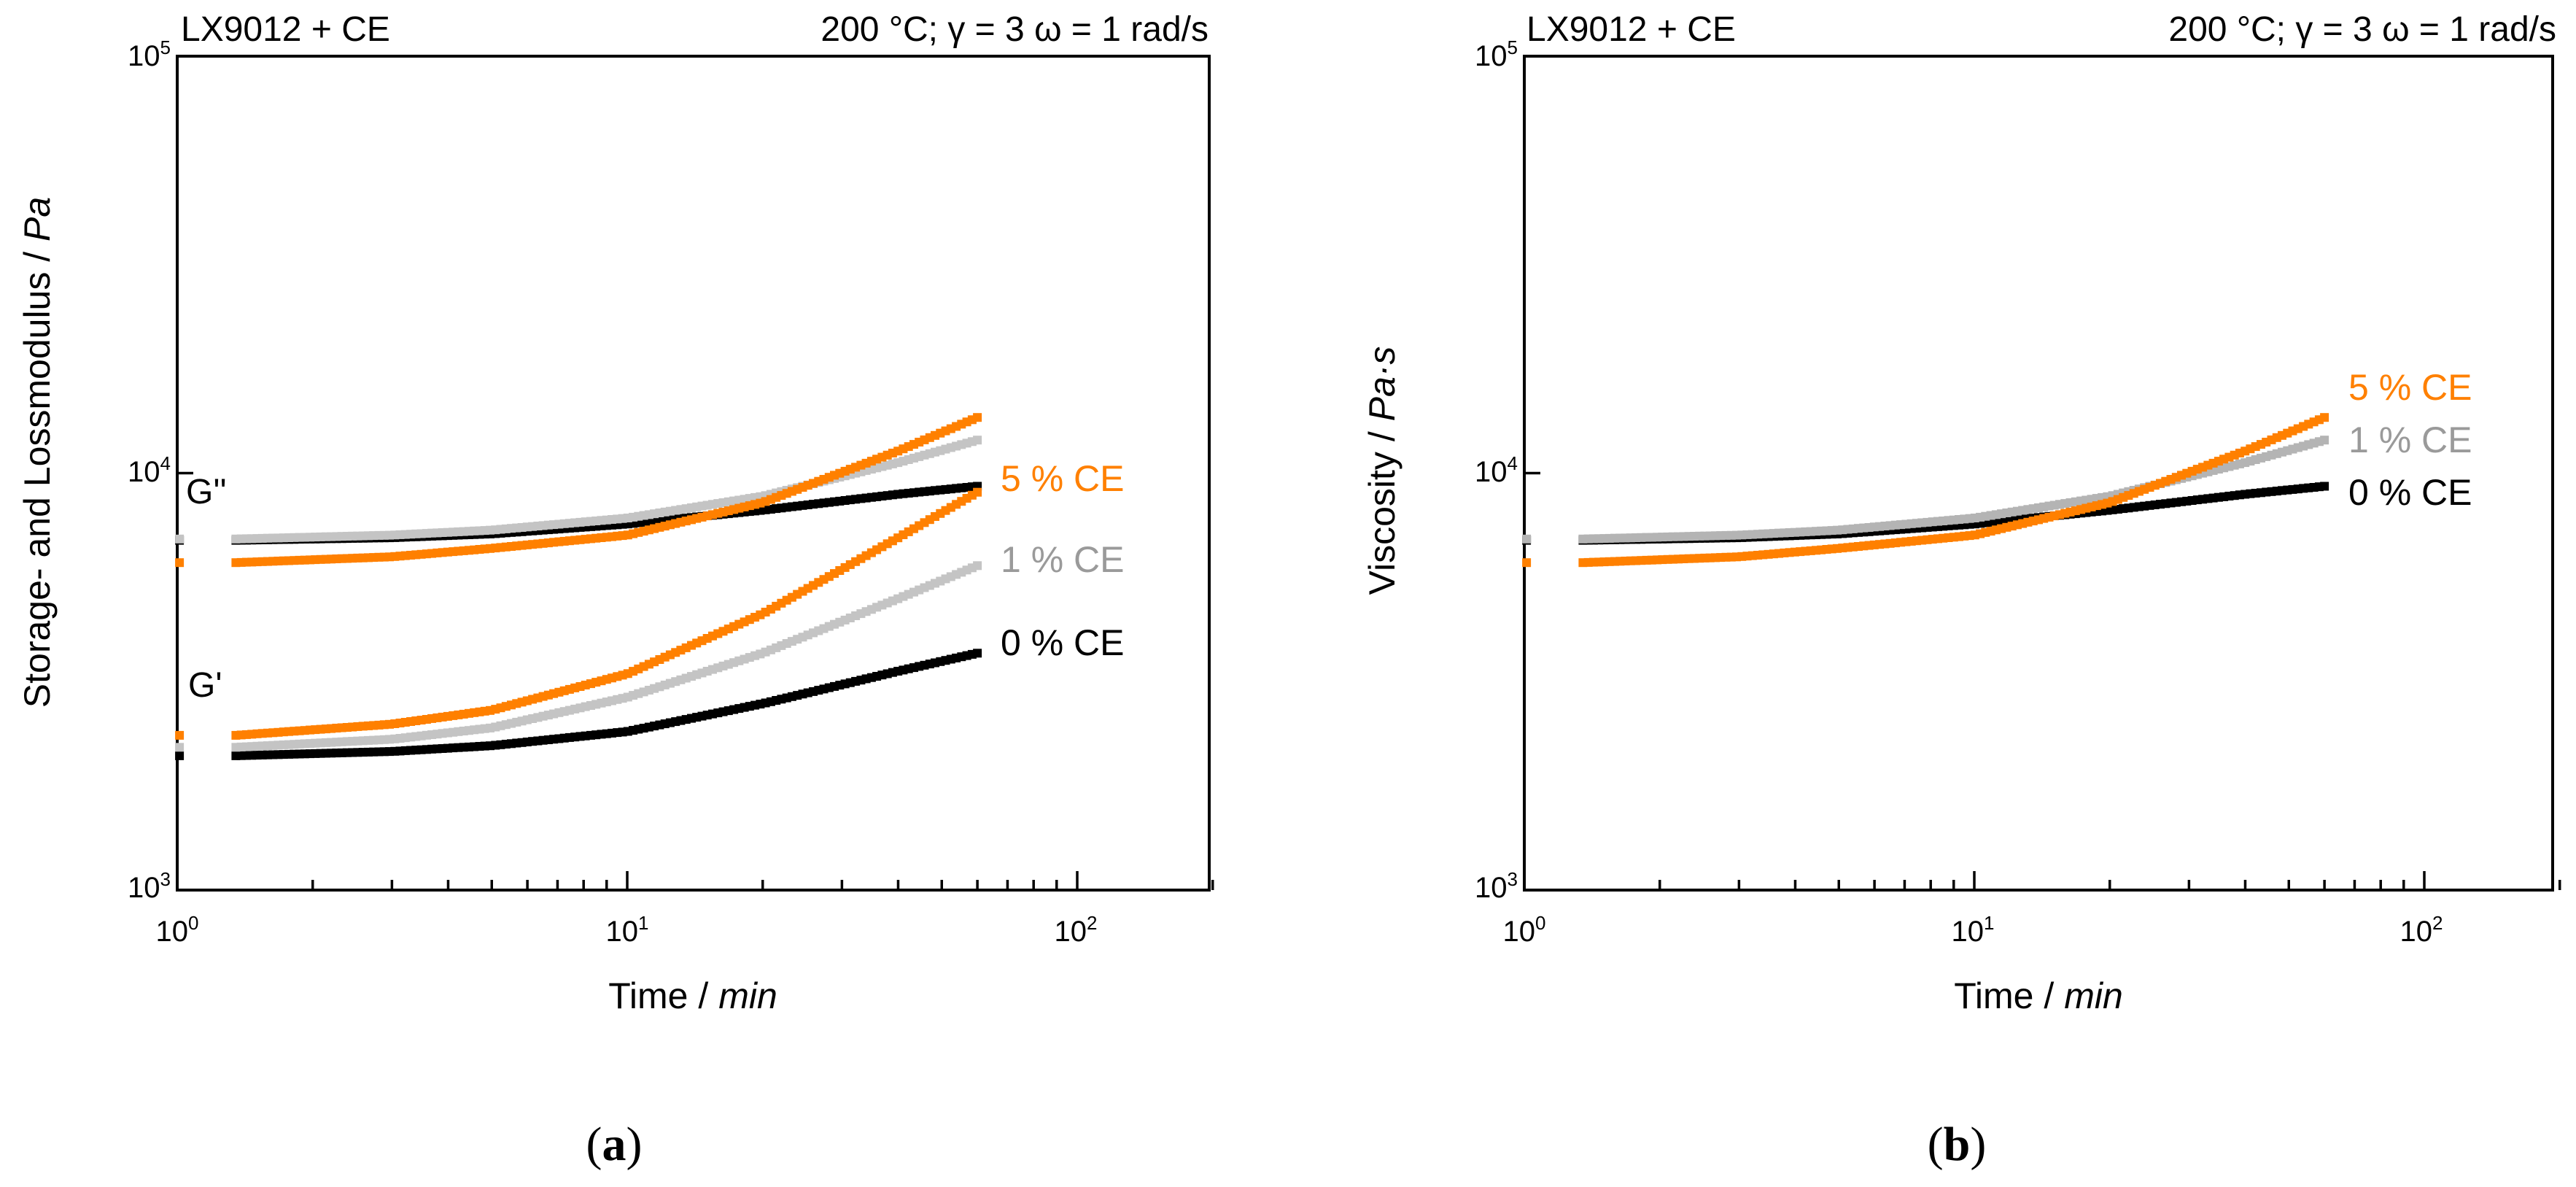 This screenshot has height=1187, width=2576. What do you see at coordinates (1383, 471) in the screenshot?
I see `panel-b-y-axis-label: Viscosity / Pa·s` at bounding box center [1383, 471].